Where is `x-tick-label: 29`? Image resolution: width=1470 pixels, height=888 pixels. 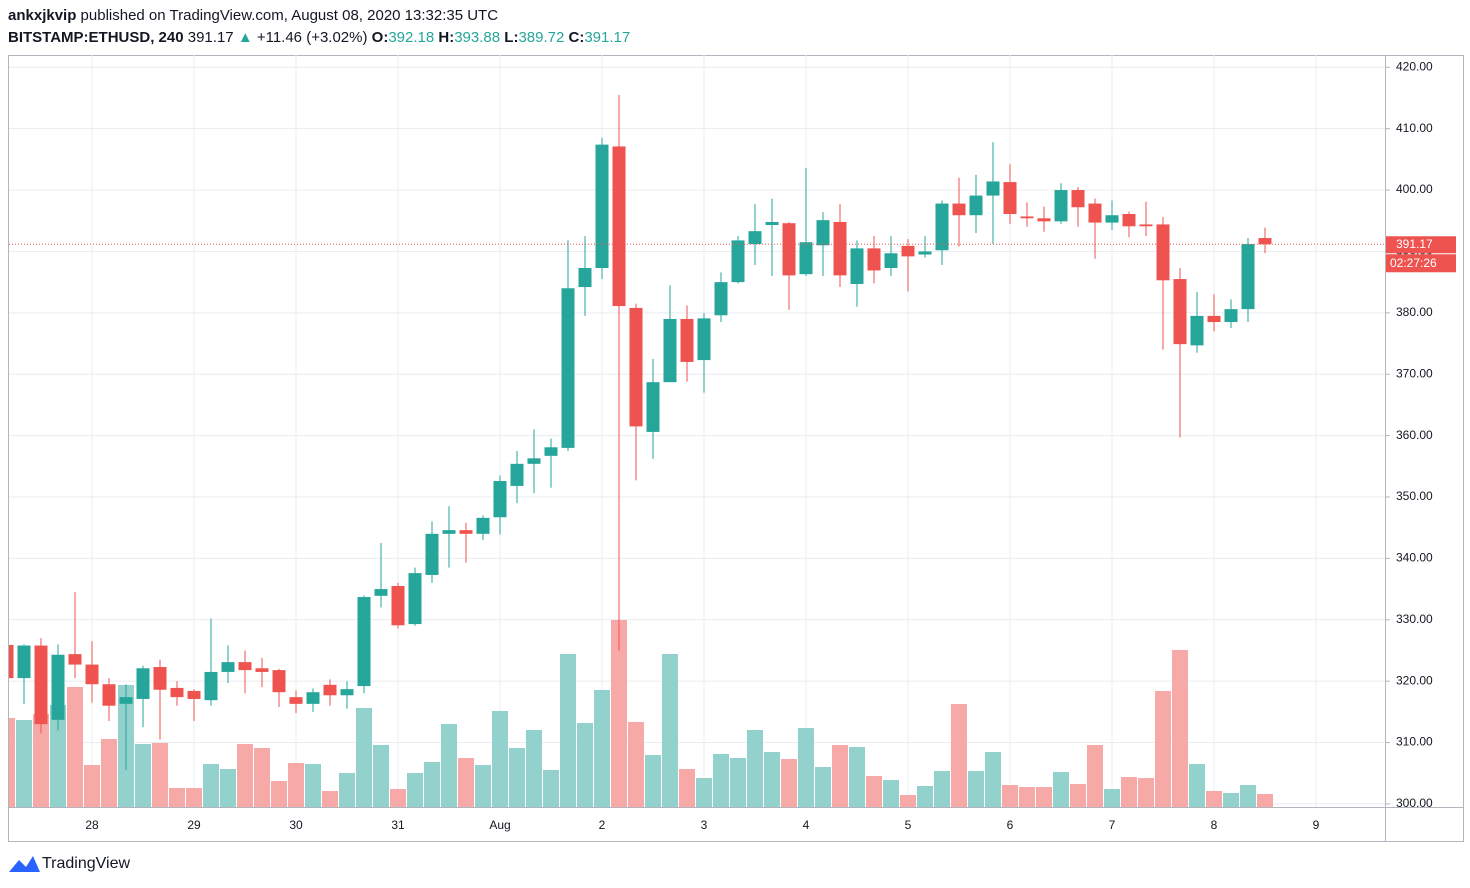 x-tick-label: 29 is located at coordinates (194, 825).